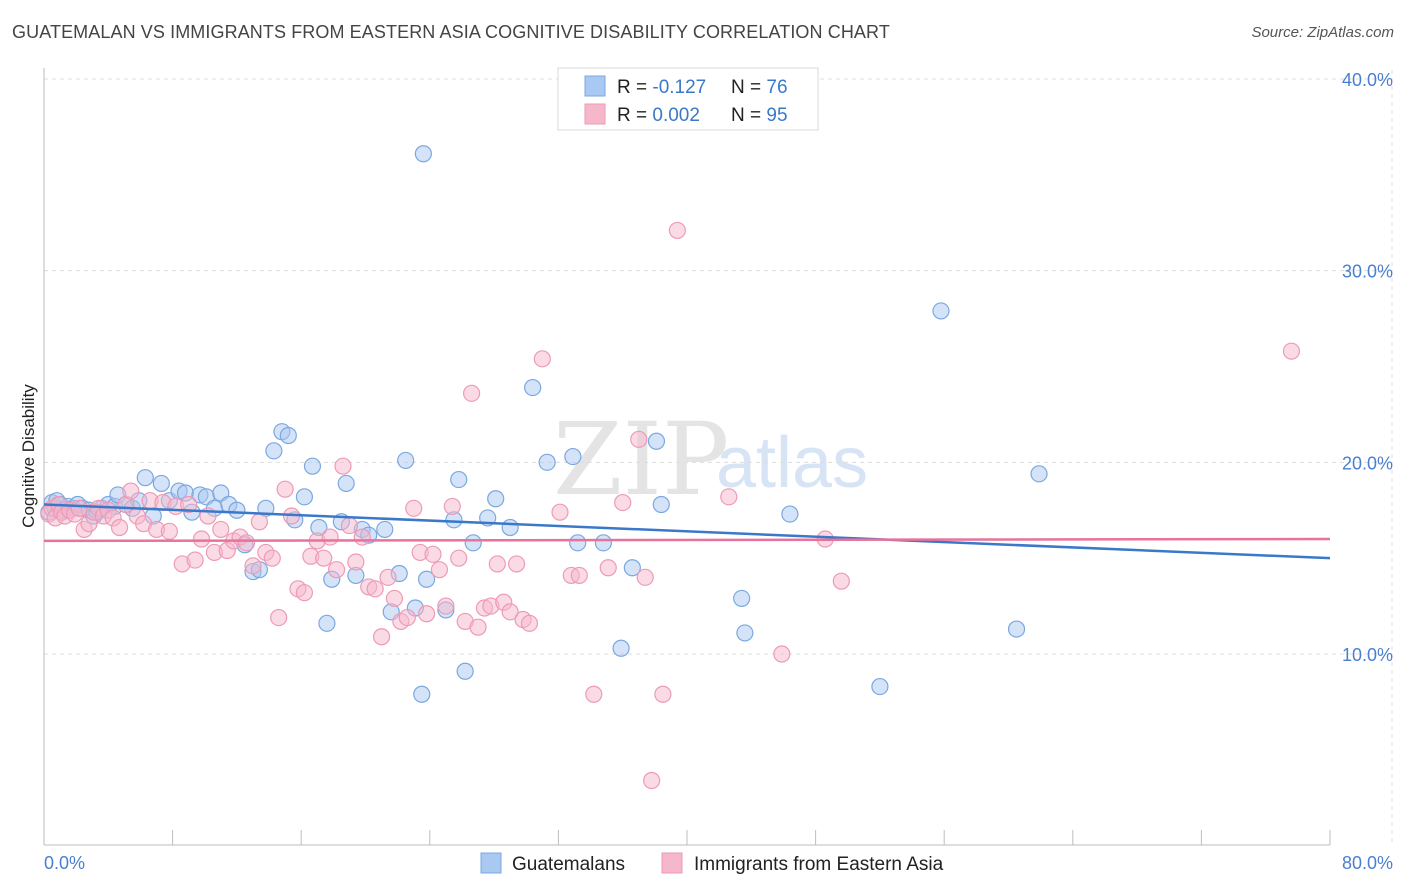 The image size is (1406, 892). I want to click on guatemalans-trend-line, so click(687, 531).